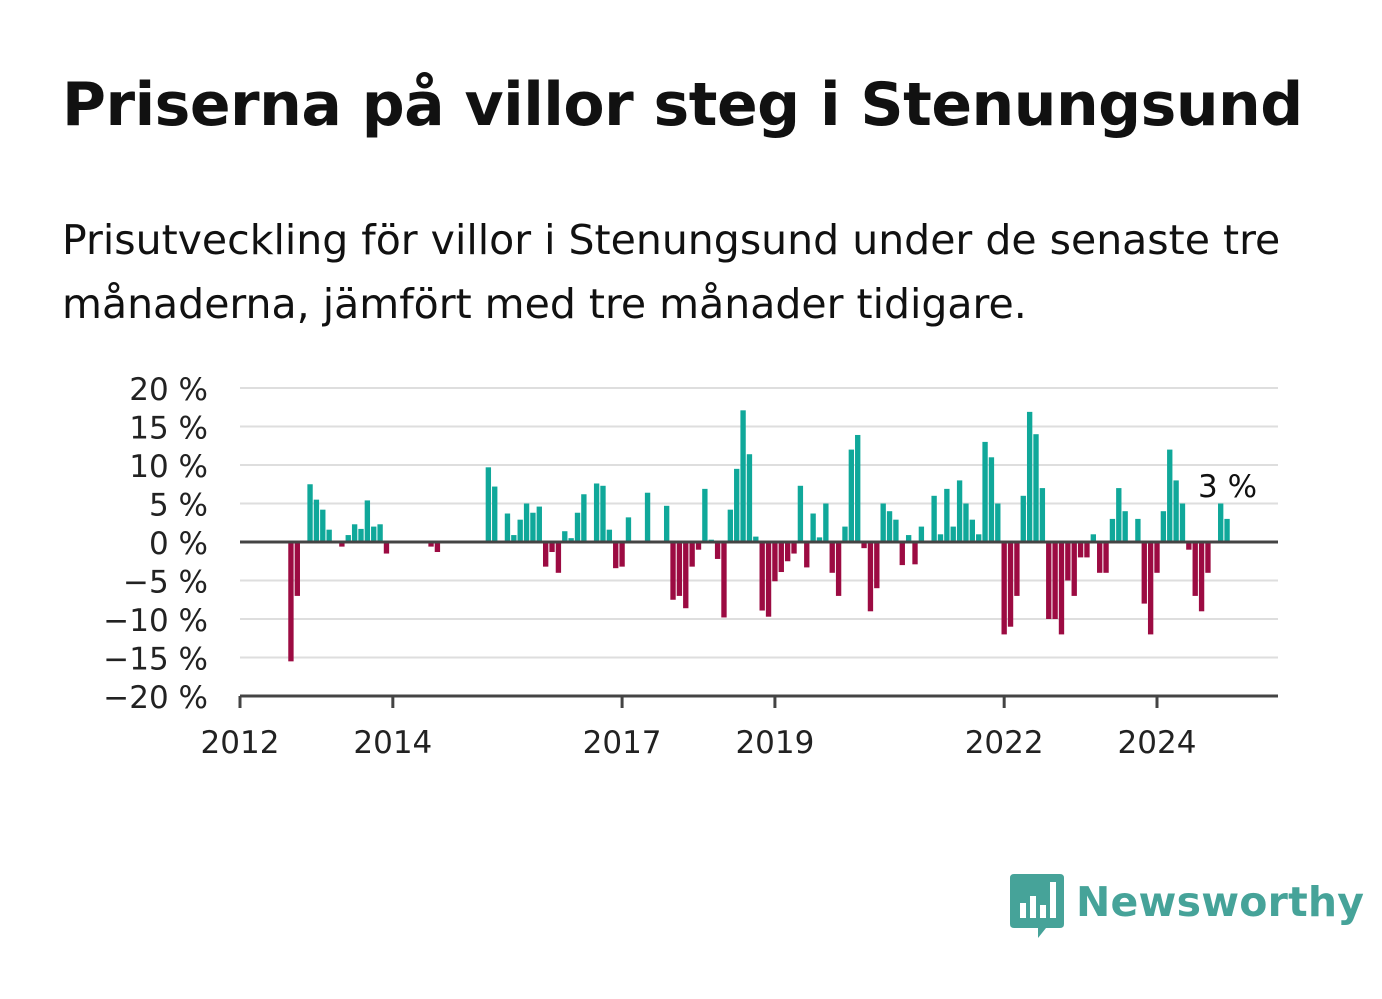 The width and height of the screenshot is (1382, 999). I want to click on latest-value-label: 3 %, so click(1227, 487).